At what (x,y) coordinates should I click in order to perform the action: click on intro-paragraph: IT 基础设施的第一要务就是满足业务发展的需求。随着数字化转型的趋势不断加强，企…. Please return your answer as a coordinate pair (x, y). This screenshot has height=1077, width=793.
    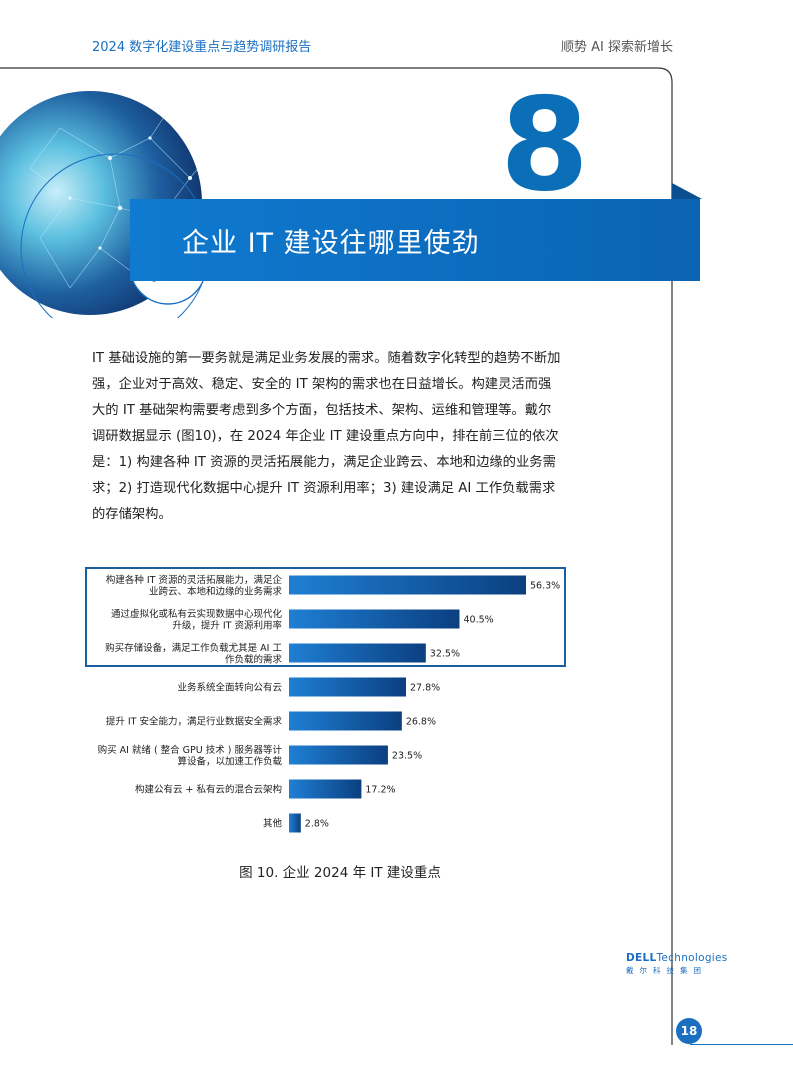
    Looking at the image, I should click on (326, 436).